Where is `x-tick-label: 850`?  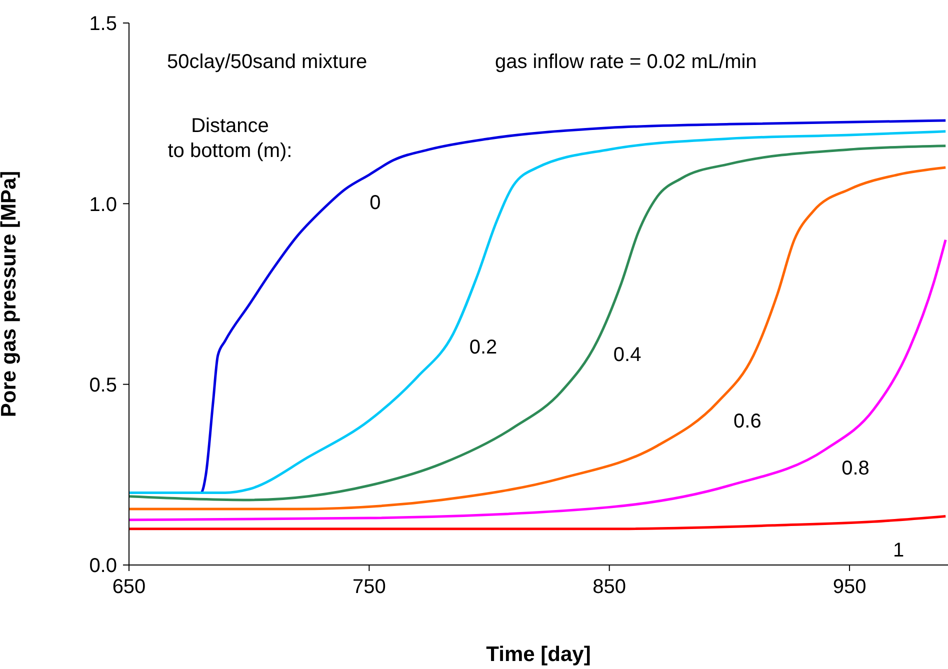
x-tick-label: 850 is located at coordinates (609, 587).